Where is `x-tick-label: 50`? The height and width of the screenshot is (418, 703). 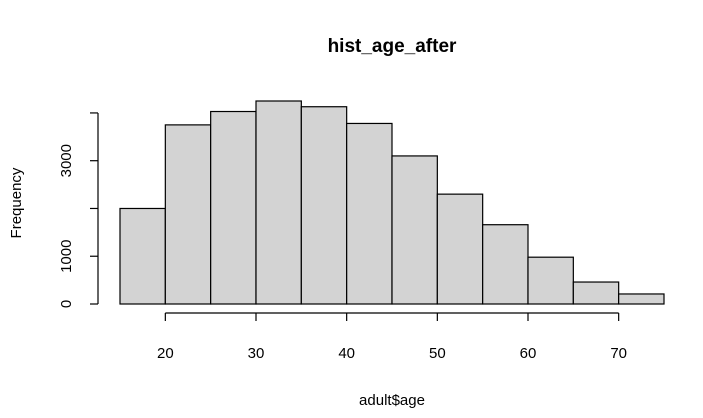
x-tick-label: 50 is located at coordinates (437, 353).